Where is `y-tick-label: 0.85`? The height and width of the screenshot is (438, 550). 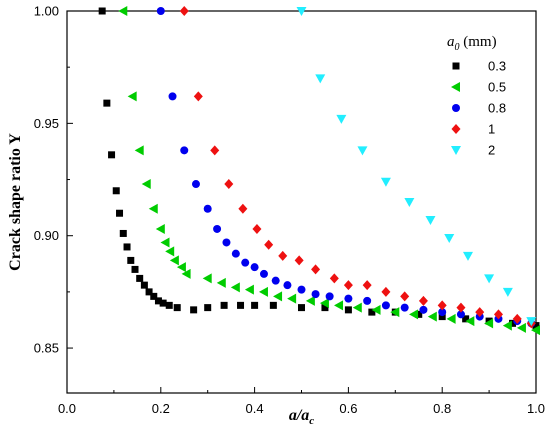
y-tick-label: 0.85 is located at coordinates (46, 348).